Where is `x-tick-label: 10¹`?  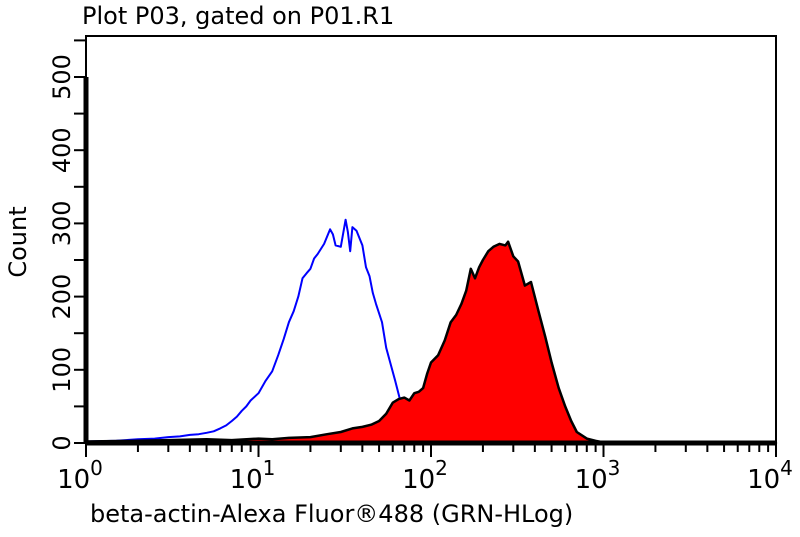
x-tick-label: 10¹ is located at coordinates (253, 475).